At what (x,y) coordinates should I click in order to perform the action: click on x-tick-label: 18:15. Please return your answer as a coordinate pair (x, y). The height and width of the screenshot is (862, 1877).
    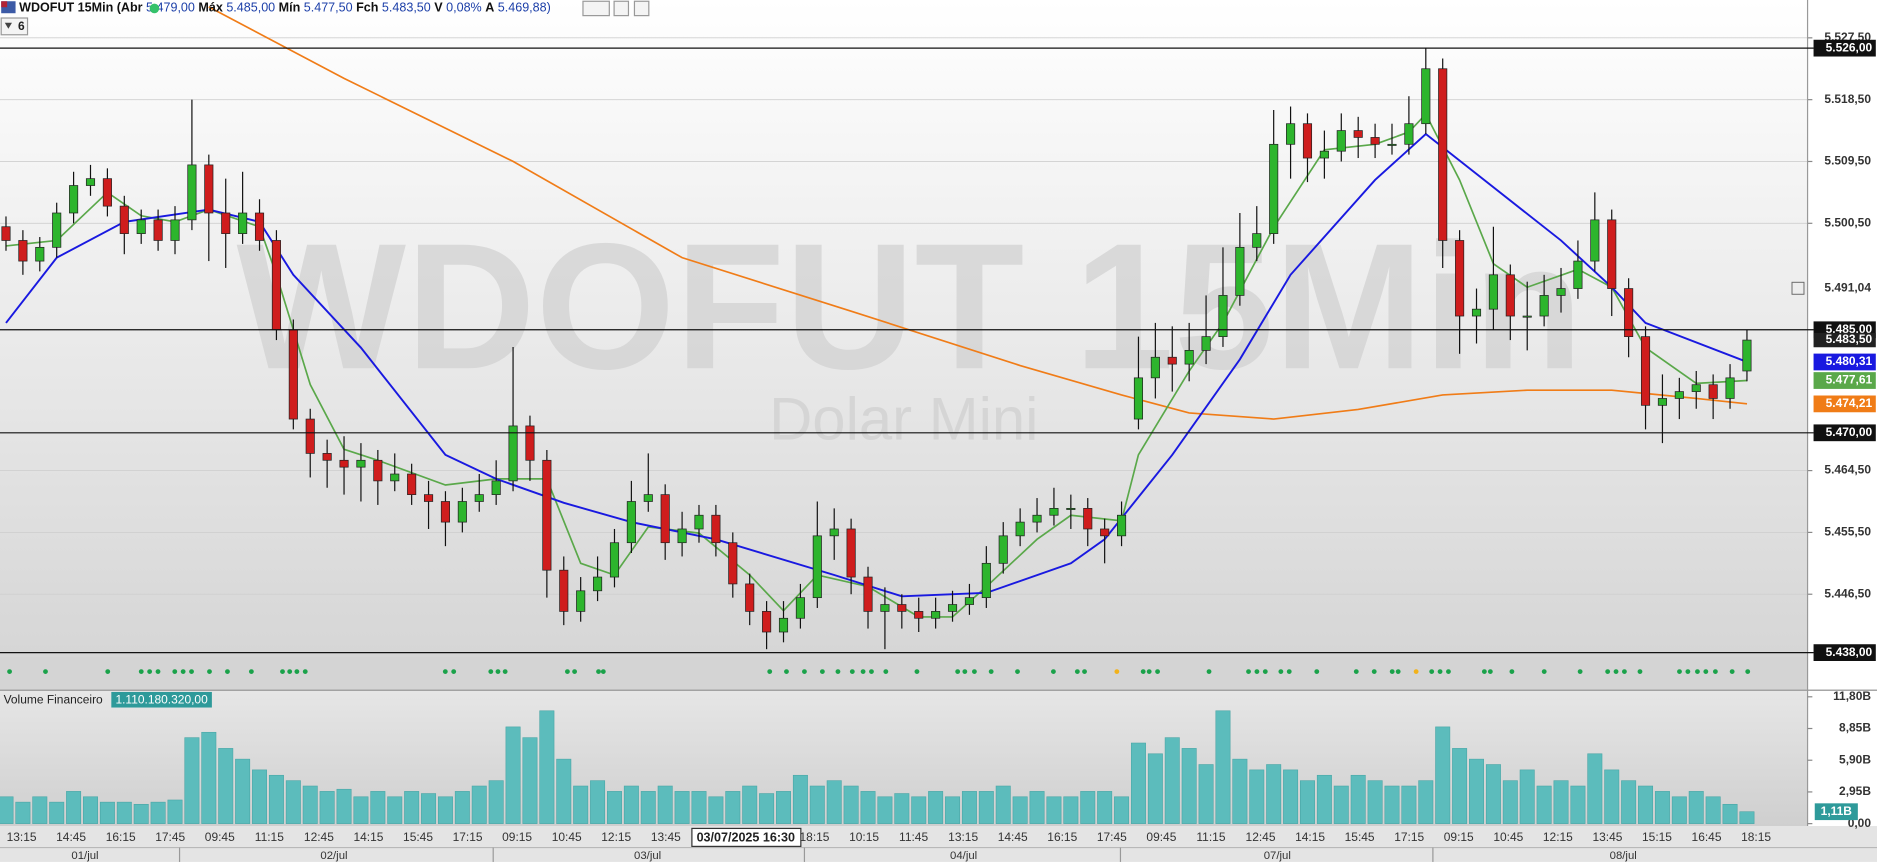
    Looking at the image, I should click on (815, 837).